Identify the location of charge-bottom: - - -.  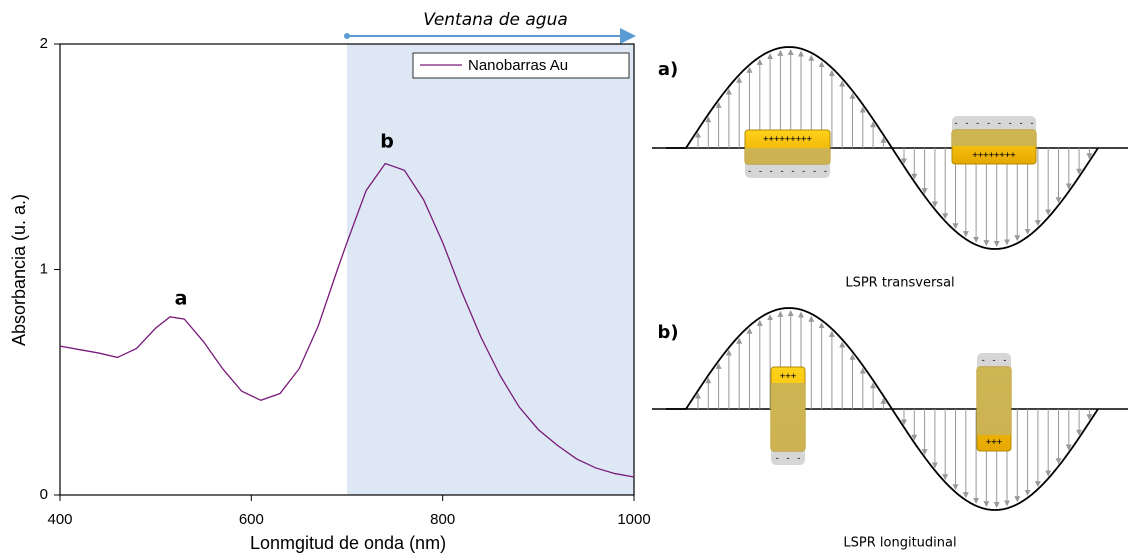
(787, 459).